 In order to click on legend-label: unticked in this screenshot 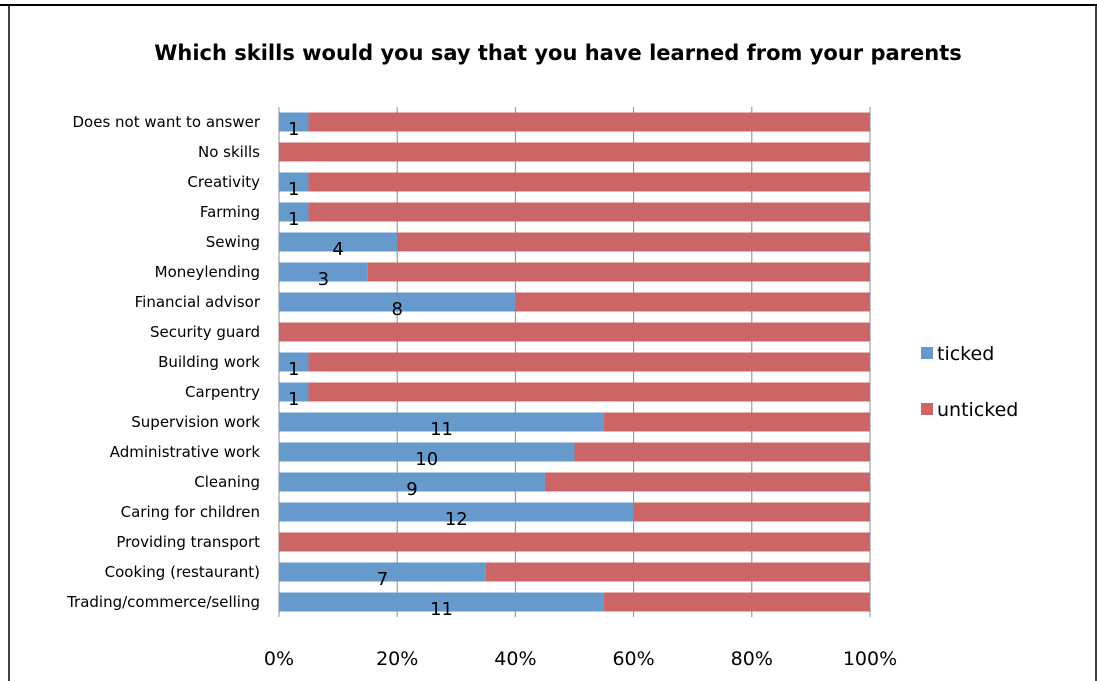, I will do `click(977, 410)`.